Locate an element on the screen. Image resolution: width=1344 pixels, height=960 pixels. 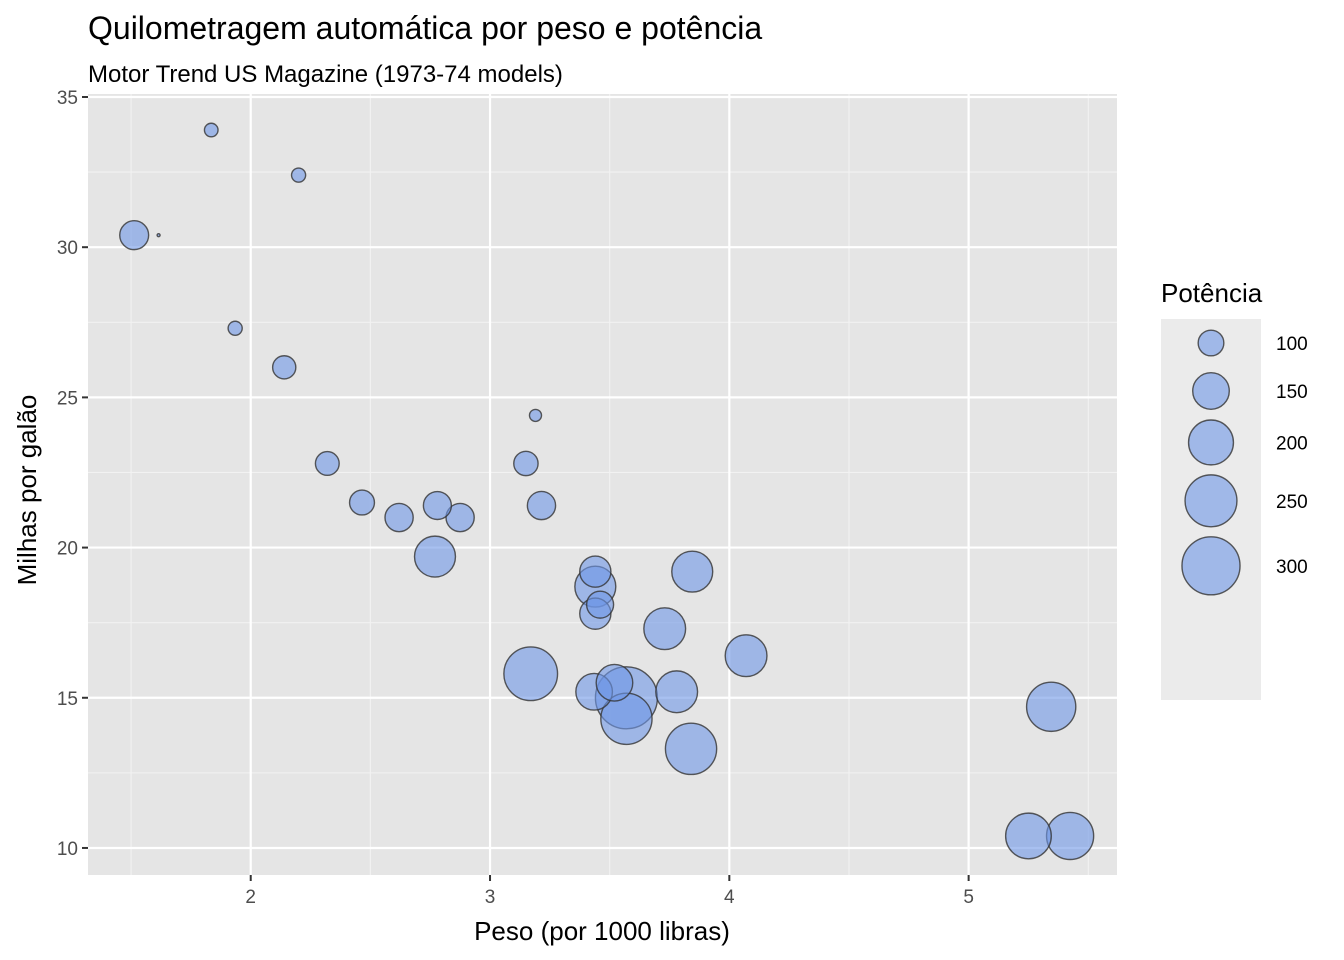
y-tick-label: 35 is located at coordinates (67, 98).